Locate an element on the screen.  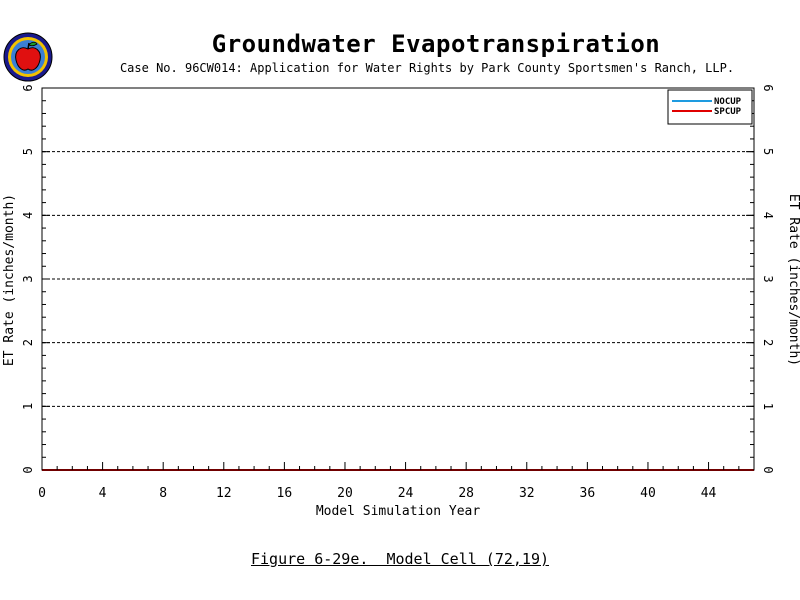
y-tick-label-right: 5 is located at coordinates (768, 151).